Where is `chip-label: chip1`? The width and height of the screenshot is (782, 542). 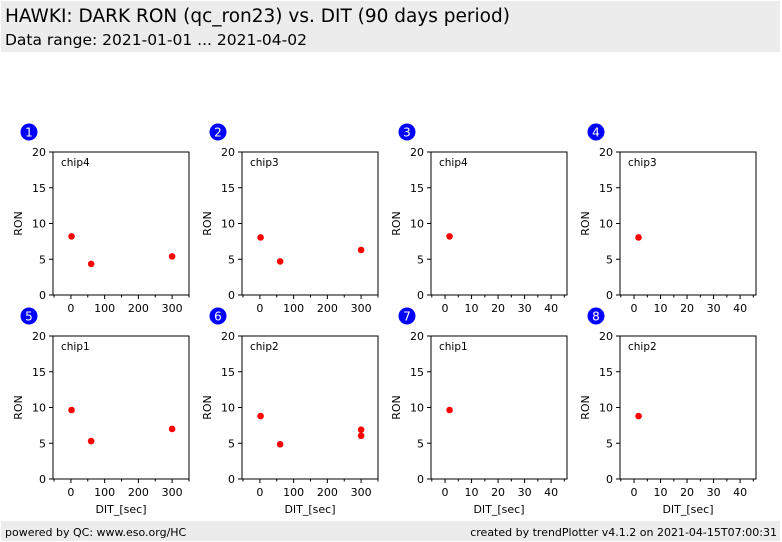 chip-label: chip1 is located at coordinates (75, 347).